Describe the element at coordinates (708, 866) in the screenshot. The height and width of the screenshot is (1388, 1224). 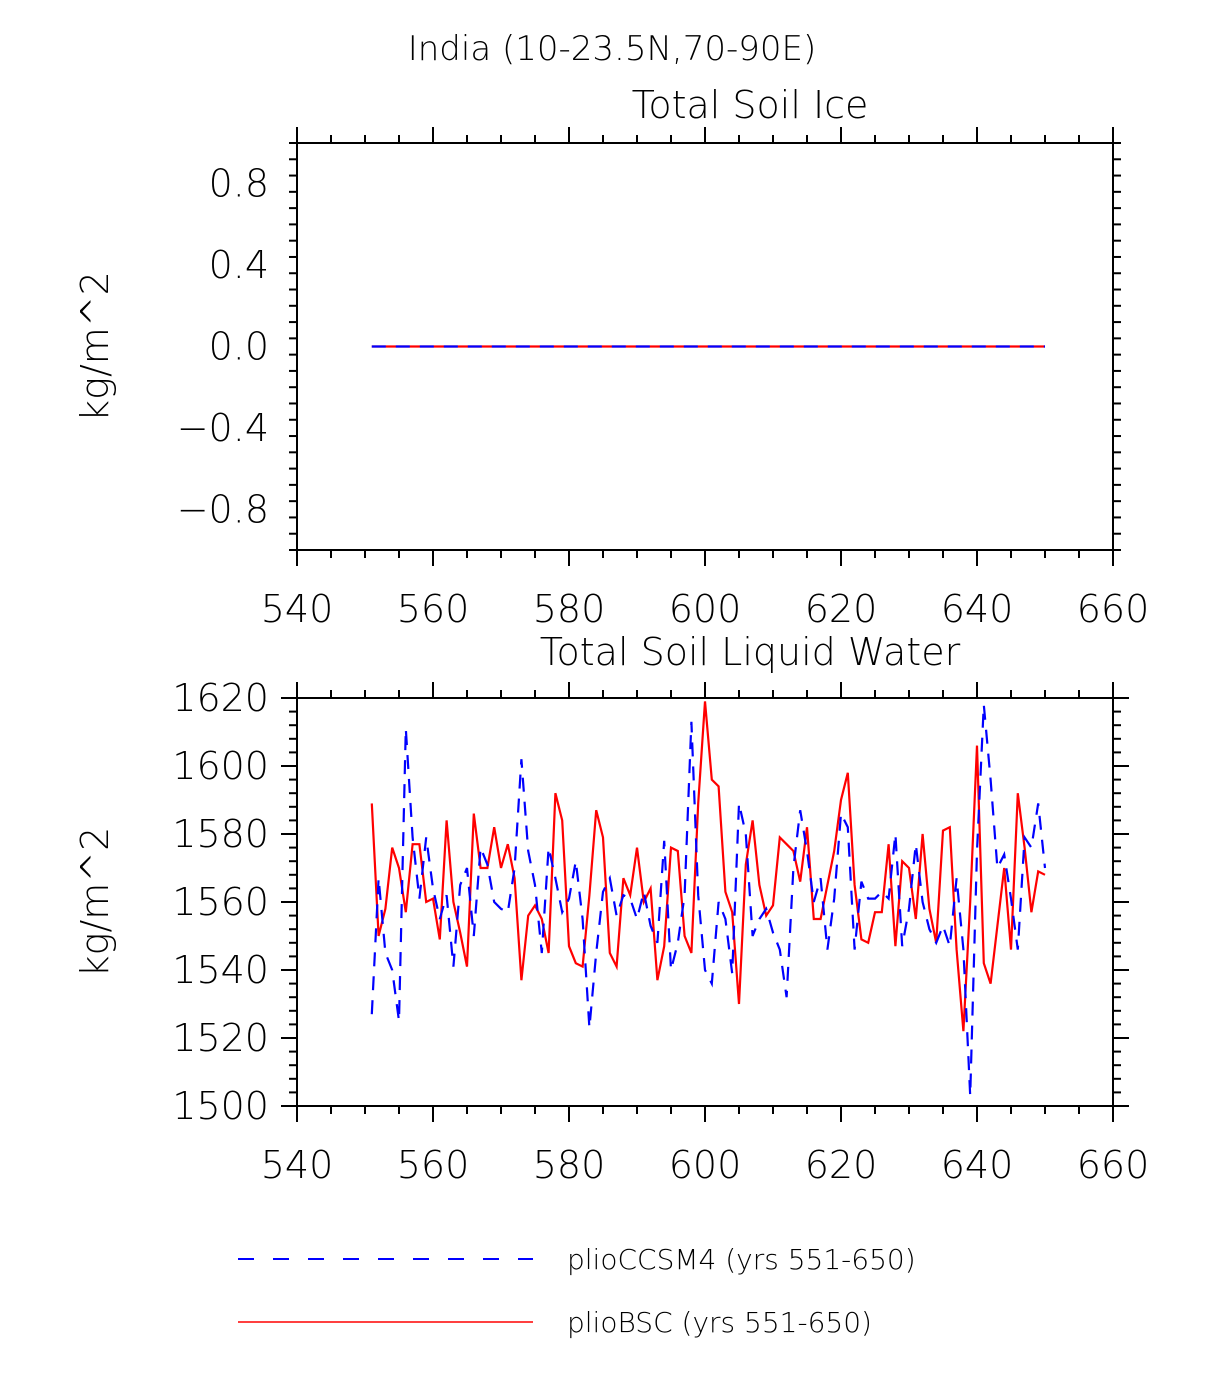
I see `series-pliobsc-line` at that location.